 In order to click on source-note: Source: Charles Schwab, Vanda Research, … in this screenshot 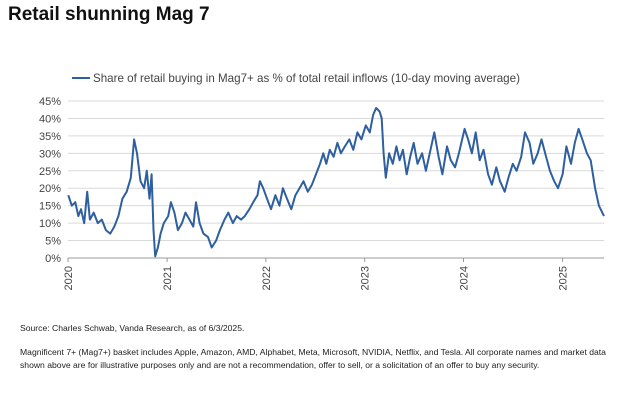, I will do `click(132, 328)`.